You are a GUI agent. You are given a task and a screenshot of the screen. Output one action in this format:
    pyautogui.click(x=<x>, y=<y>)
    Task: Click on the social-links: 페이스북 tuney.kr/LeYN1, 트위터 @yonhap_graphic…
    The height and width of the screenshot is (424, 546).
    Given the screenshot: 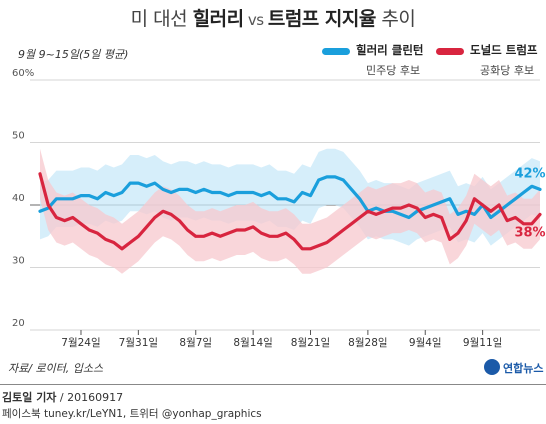 What is the action you would take?
    pyautogui.click(x=132, y=414)
    